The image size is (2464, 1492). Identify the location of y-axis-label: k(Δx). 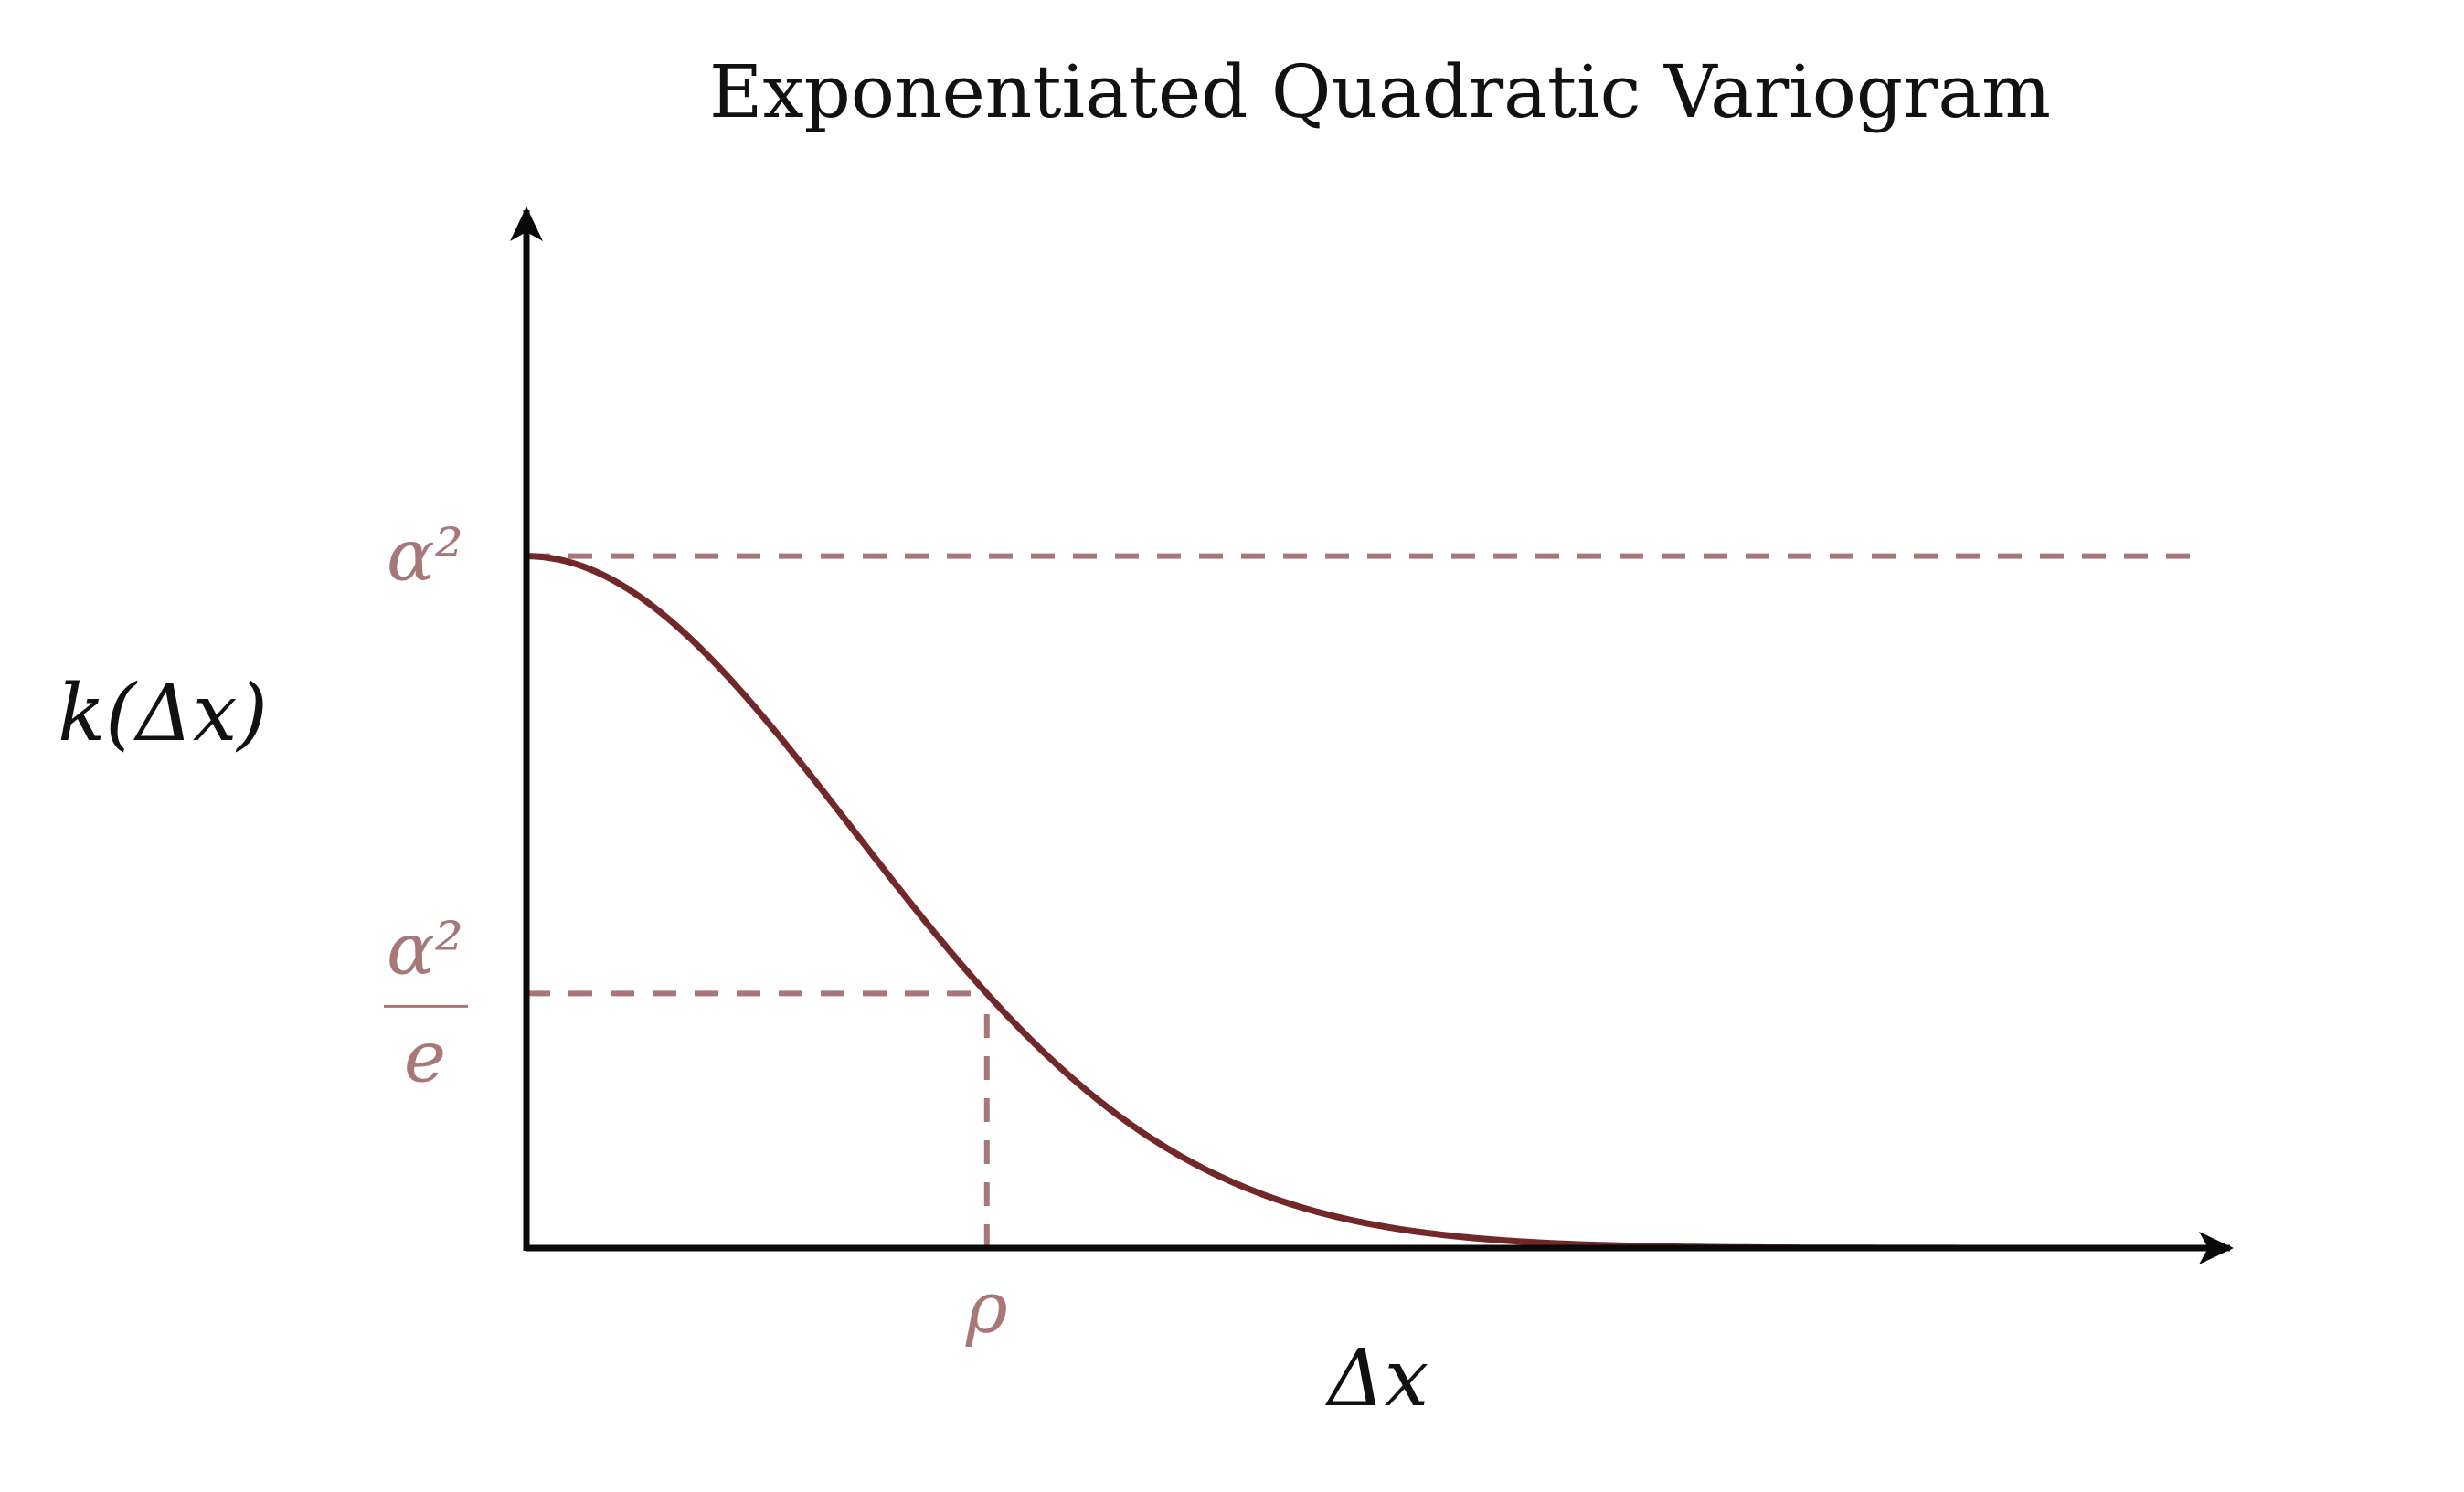
(163, 713).